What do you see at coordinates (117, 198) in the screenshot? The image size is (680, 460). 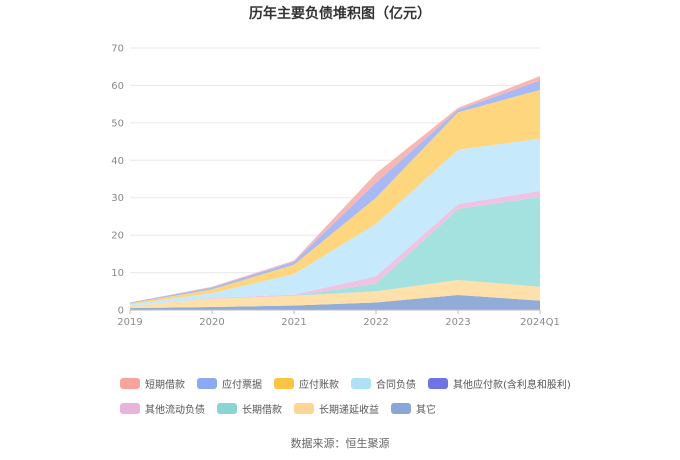 I see `y-tick-label-3: 30` at bounding box center [117, 198].